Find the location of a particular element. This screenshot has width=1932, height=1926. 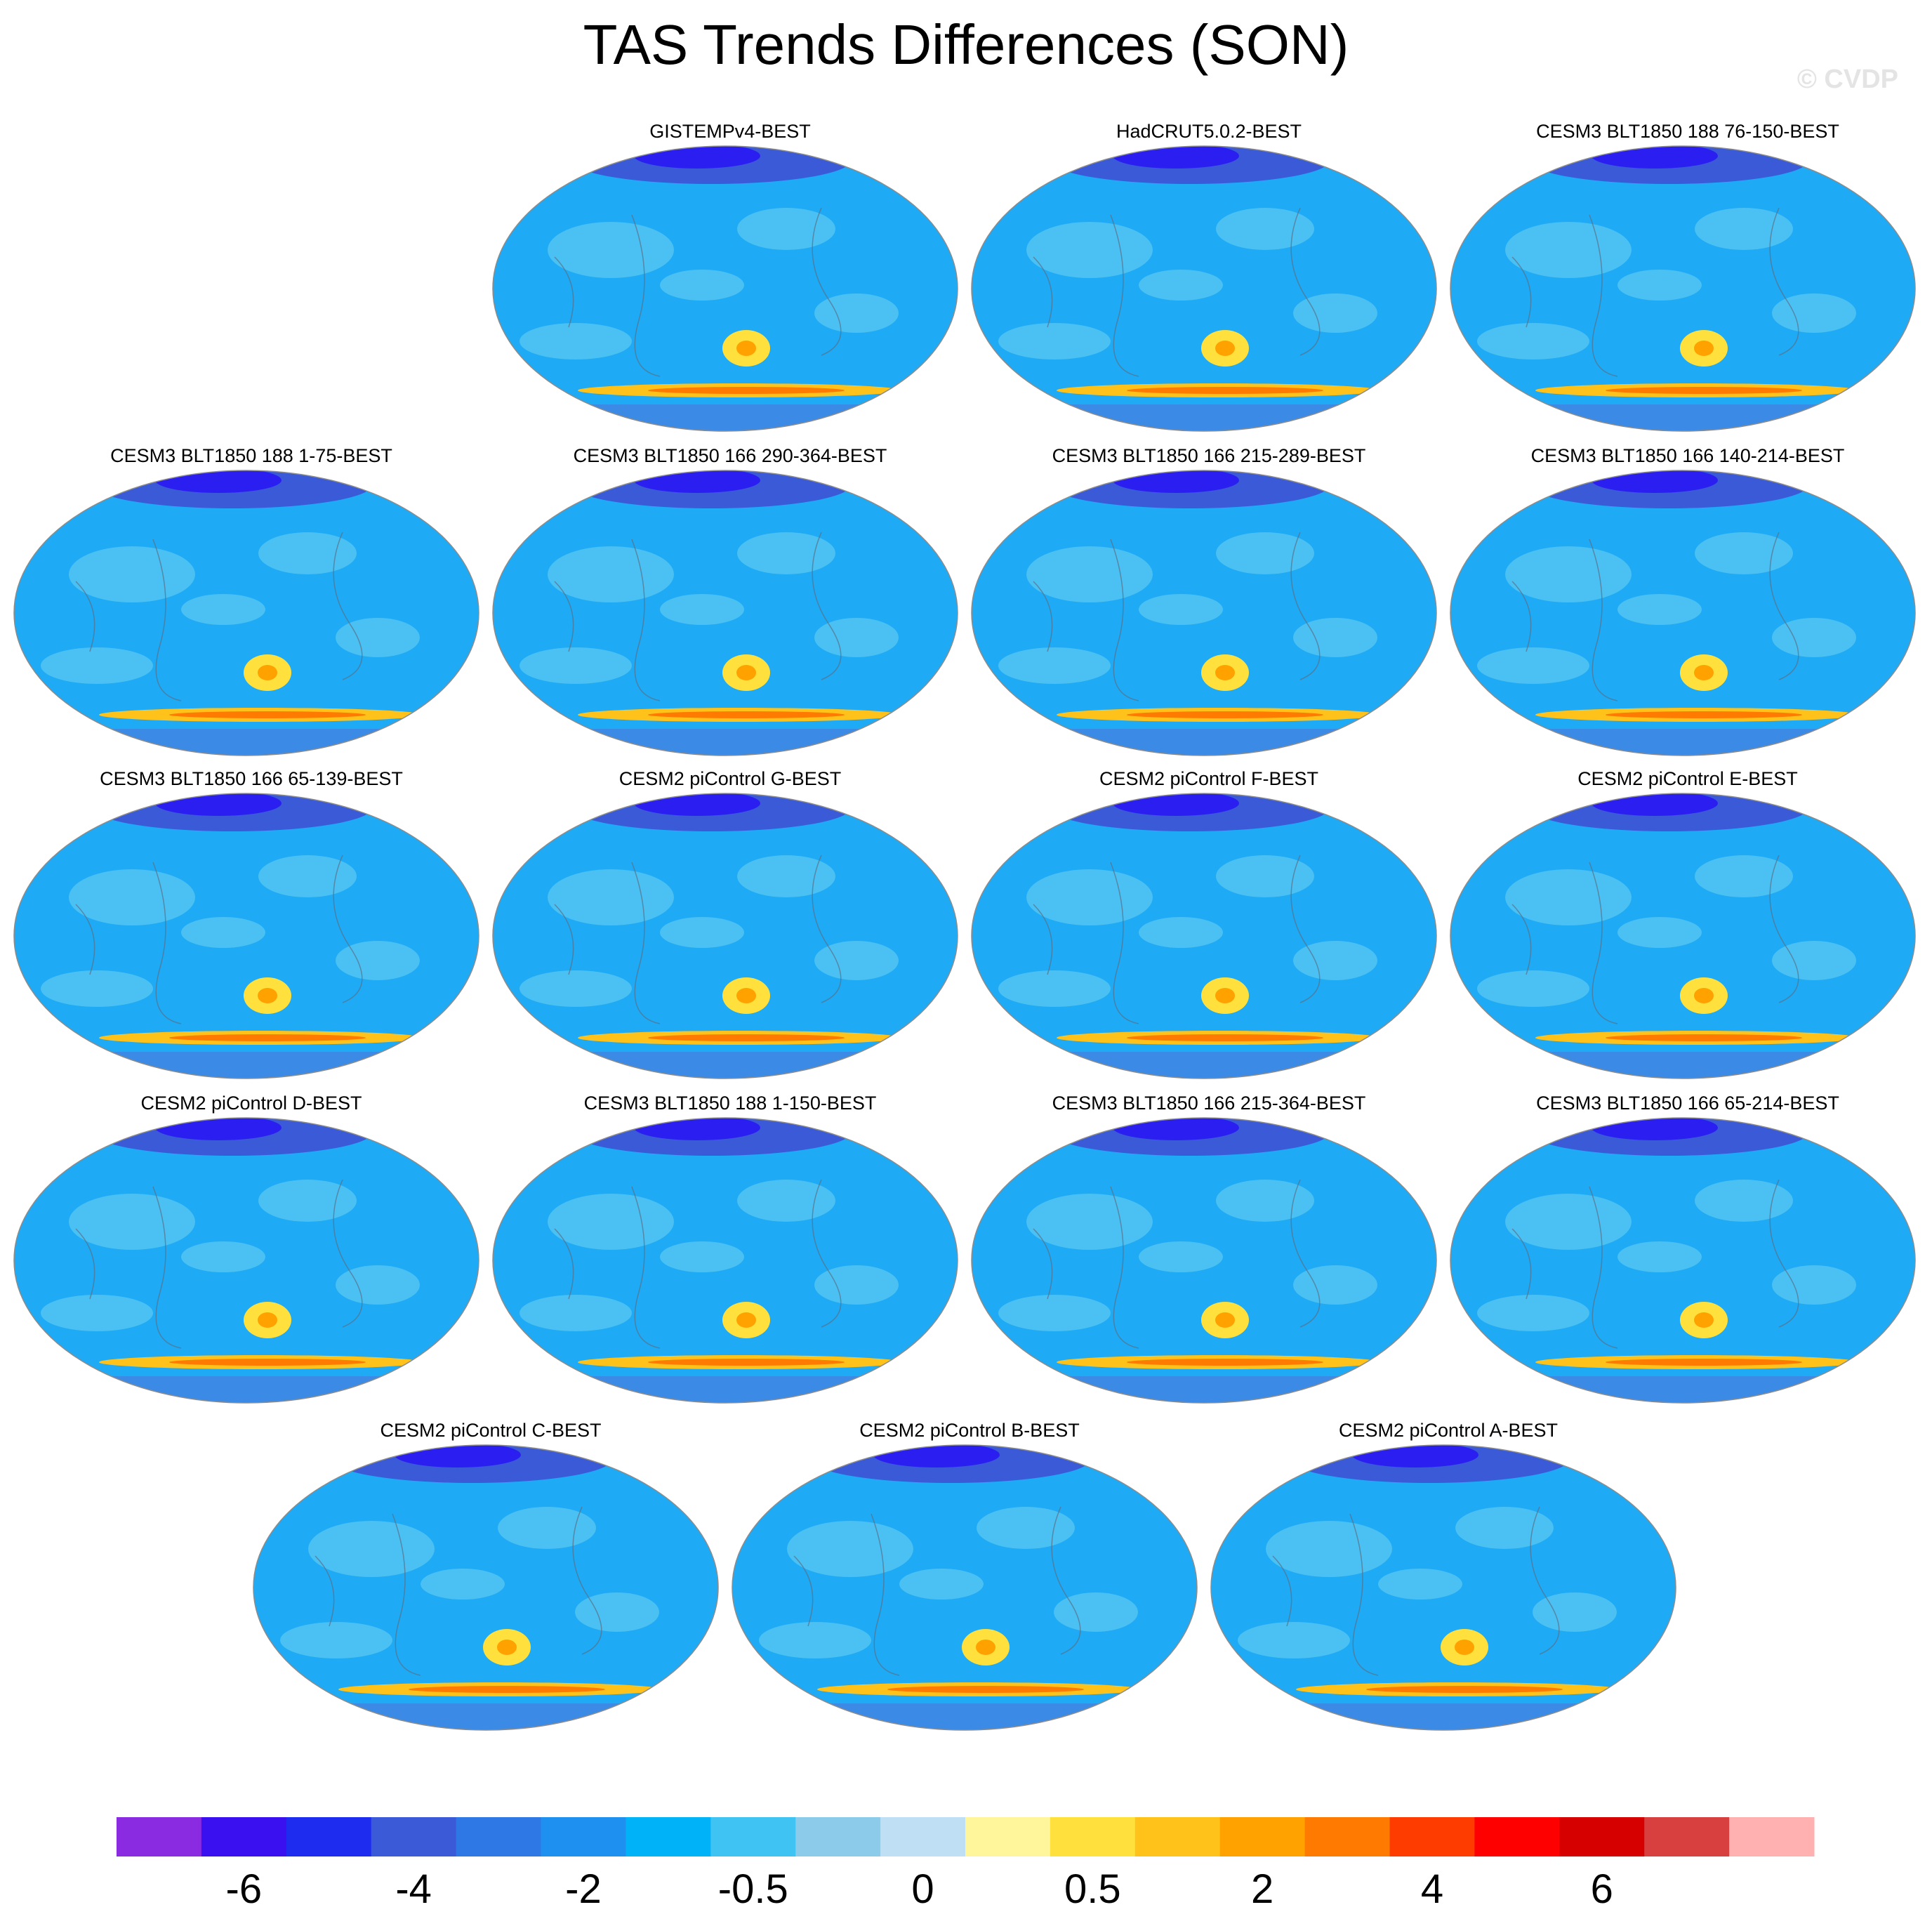

panel-title: HadCRUT5.0.2-BEST is located at coordinates (1209, 131).